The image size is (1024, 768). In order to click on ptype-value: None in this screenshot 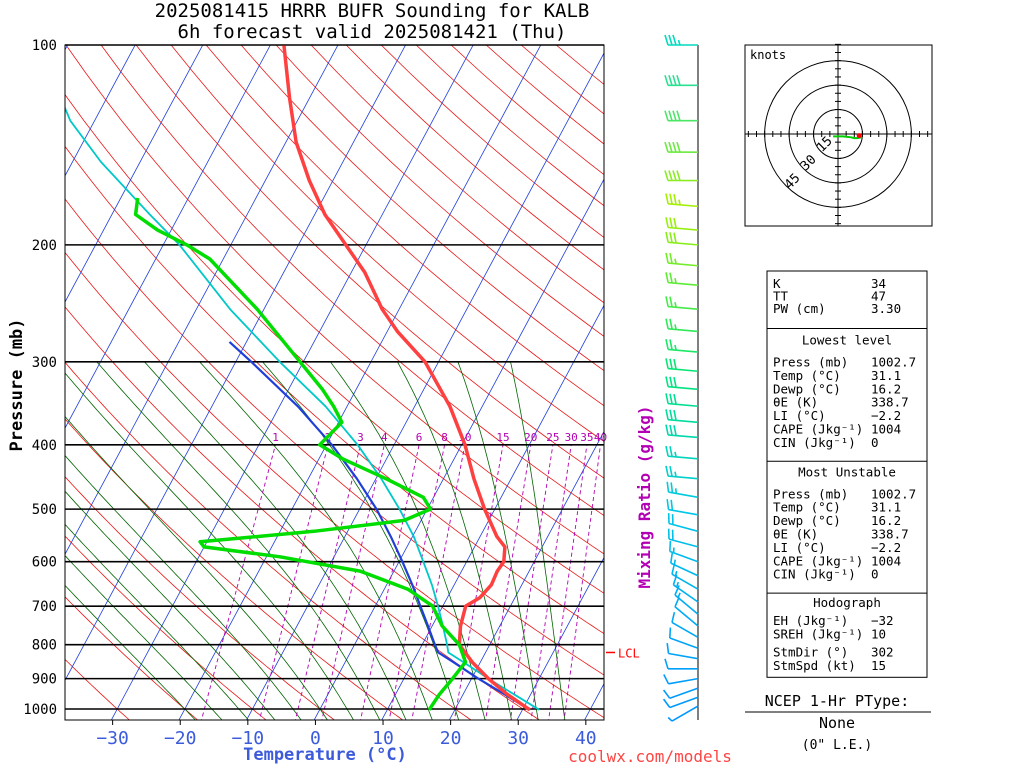, I will do `click(837, 723)`.